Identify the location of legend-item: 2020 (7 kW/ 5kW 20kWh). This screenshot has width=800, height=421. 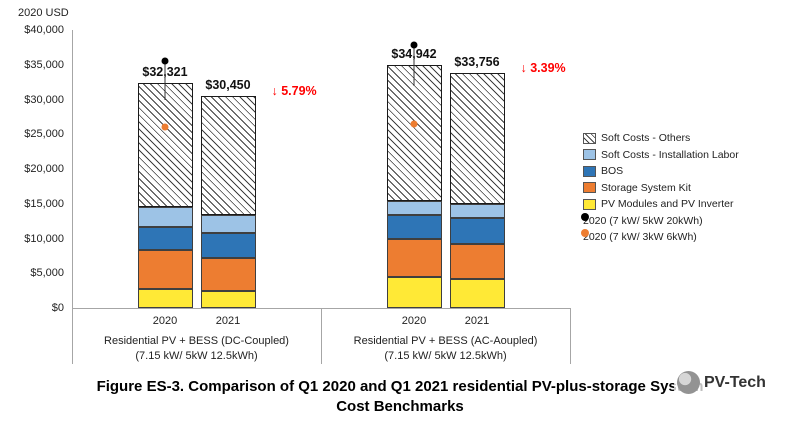
(660, 221).